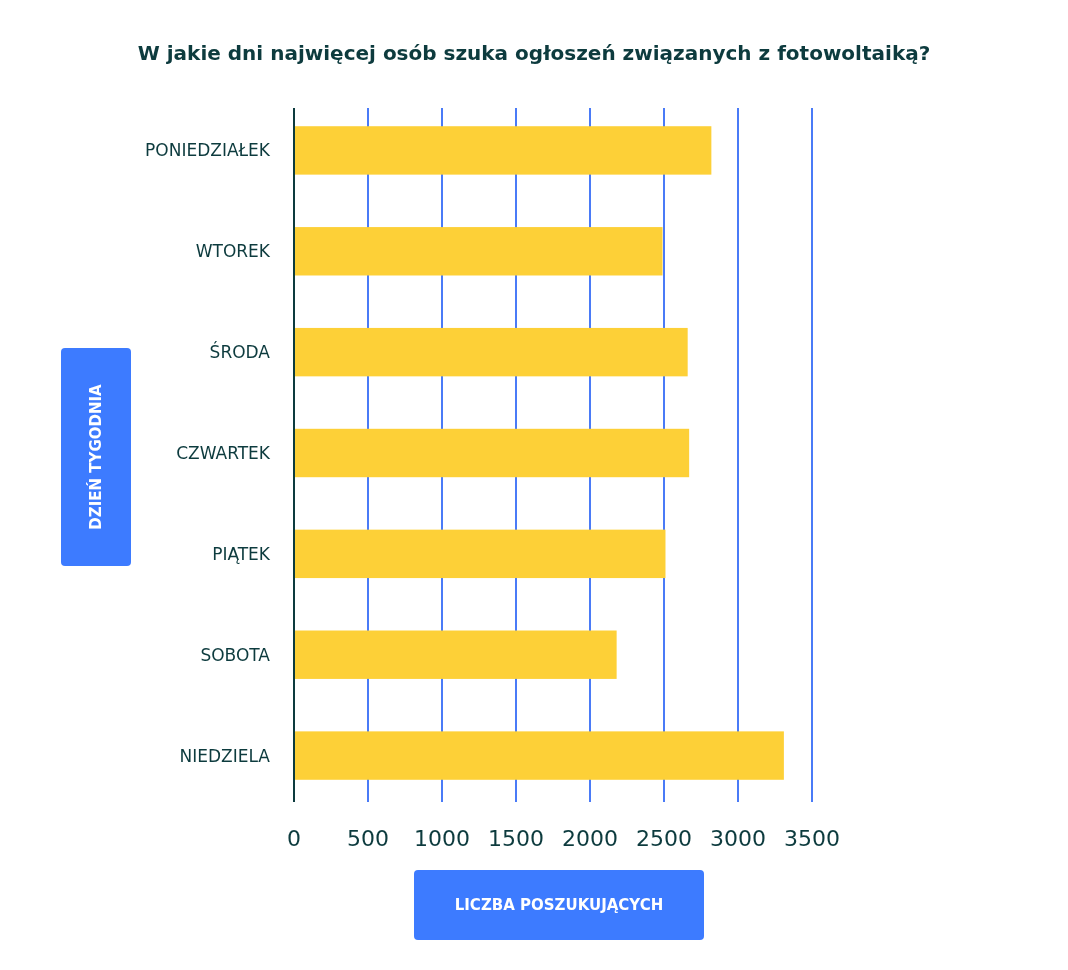 The image size is (1068, 970). Describe the element at coordinates (235, 654) in the screenshot. I see `y-tick-label: SOBOTA` at that location.